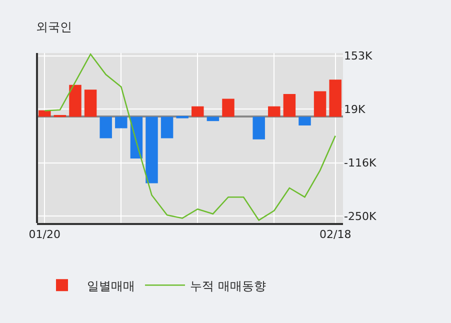 The image size is (451, 323). I want to click on y-tick-label: 153K, so click(358, 56).